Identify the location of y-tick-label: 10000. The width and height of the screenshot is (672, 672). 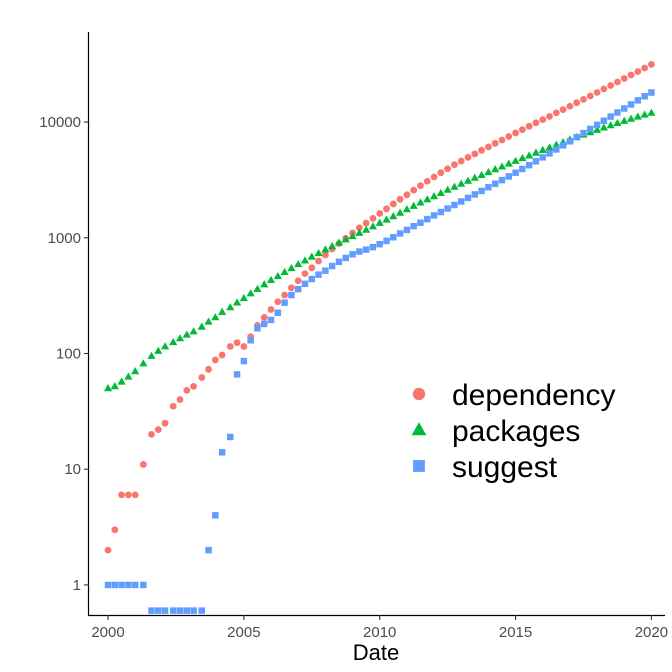
(60, 122).